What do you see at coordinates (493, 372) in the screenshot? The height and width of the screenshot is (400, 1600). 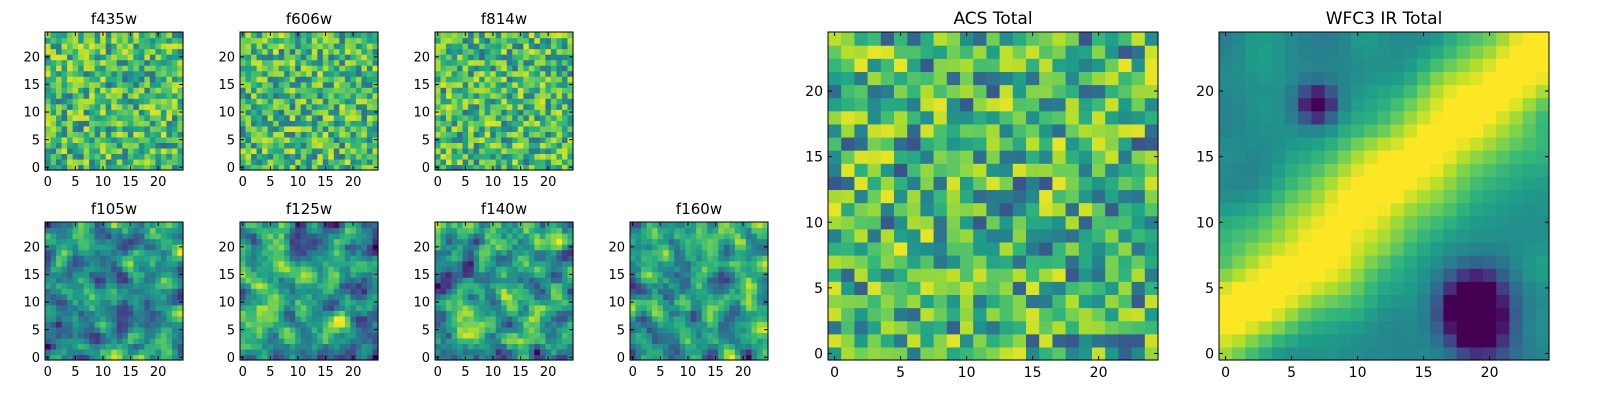 I see `x-tick-label: 10` at bounding box center [493, 372].